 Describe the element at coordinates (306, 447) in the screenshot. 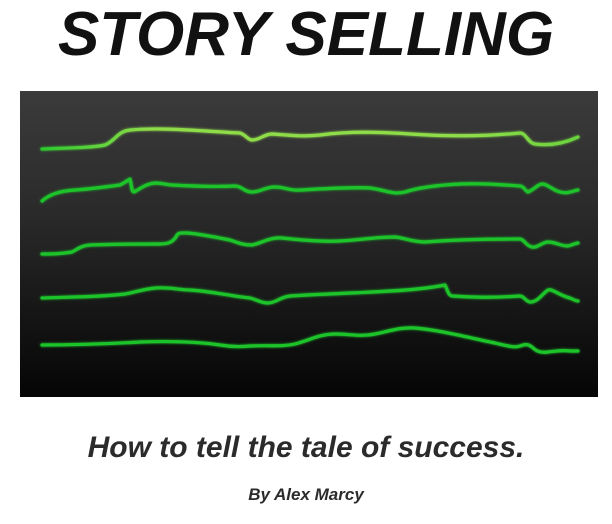

I see `subtitle: How to tell the tale of success.` at that location.